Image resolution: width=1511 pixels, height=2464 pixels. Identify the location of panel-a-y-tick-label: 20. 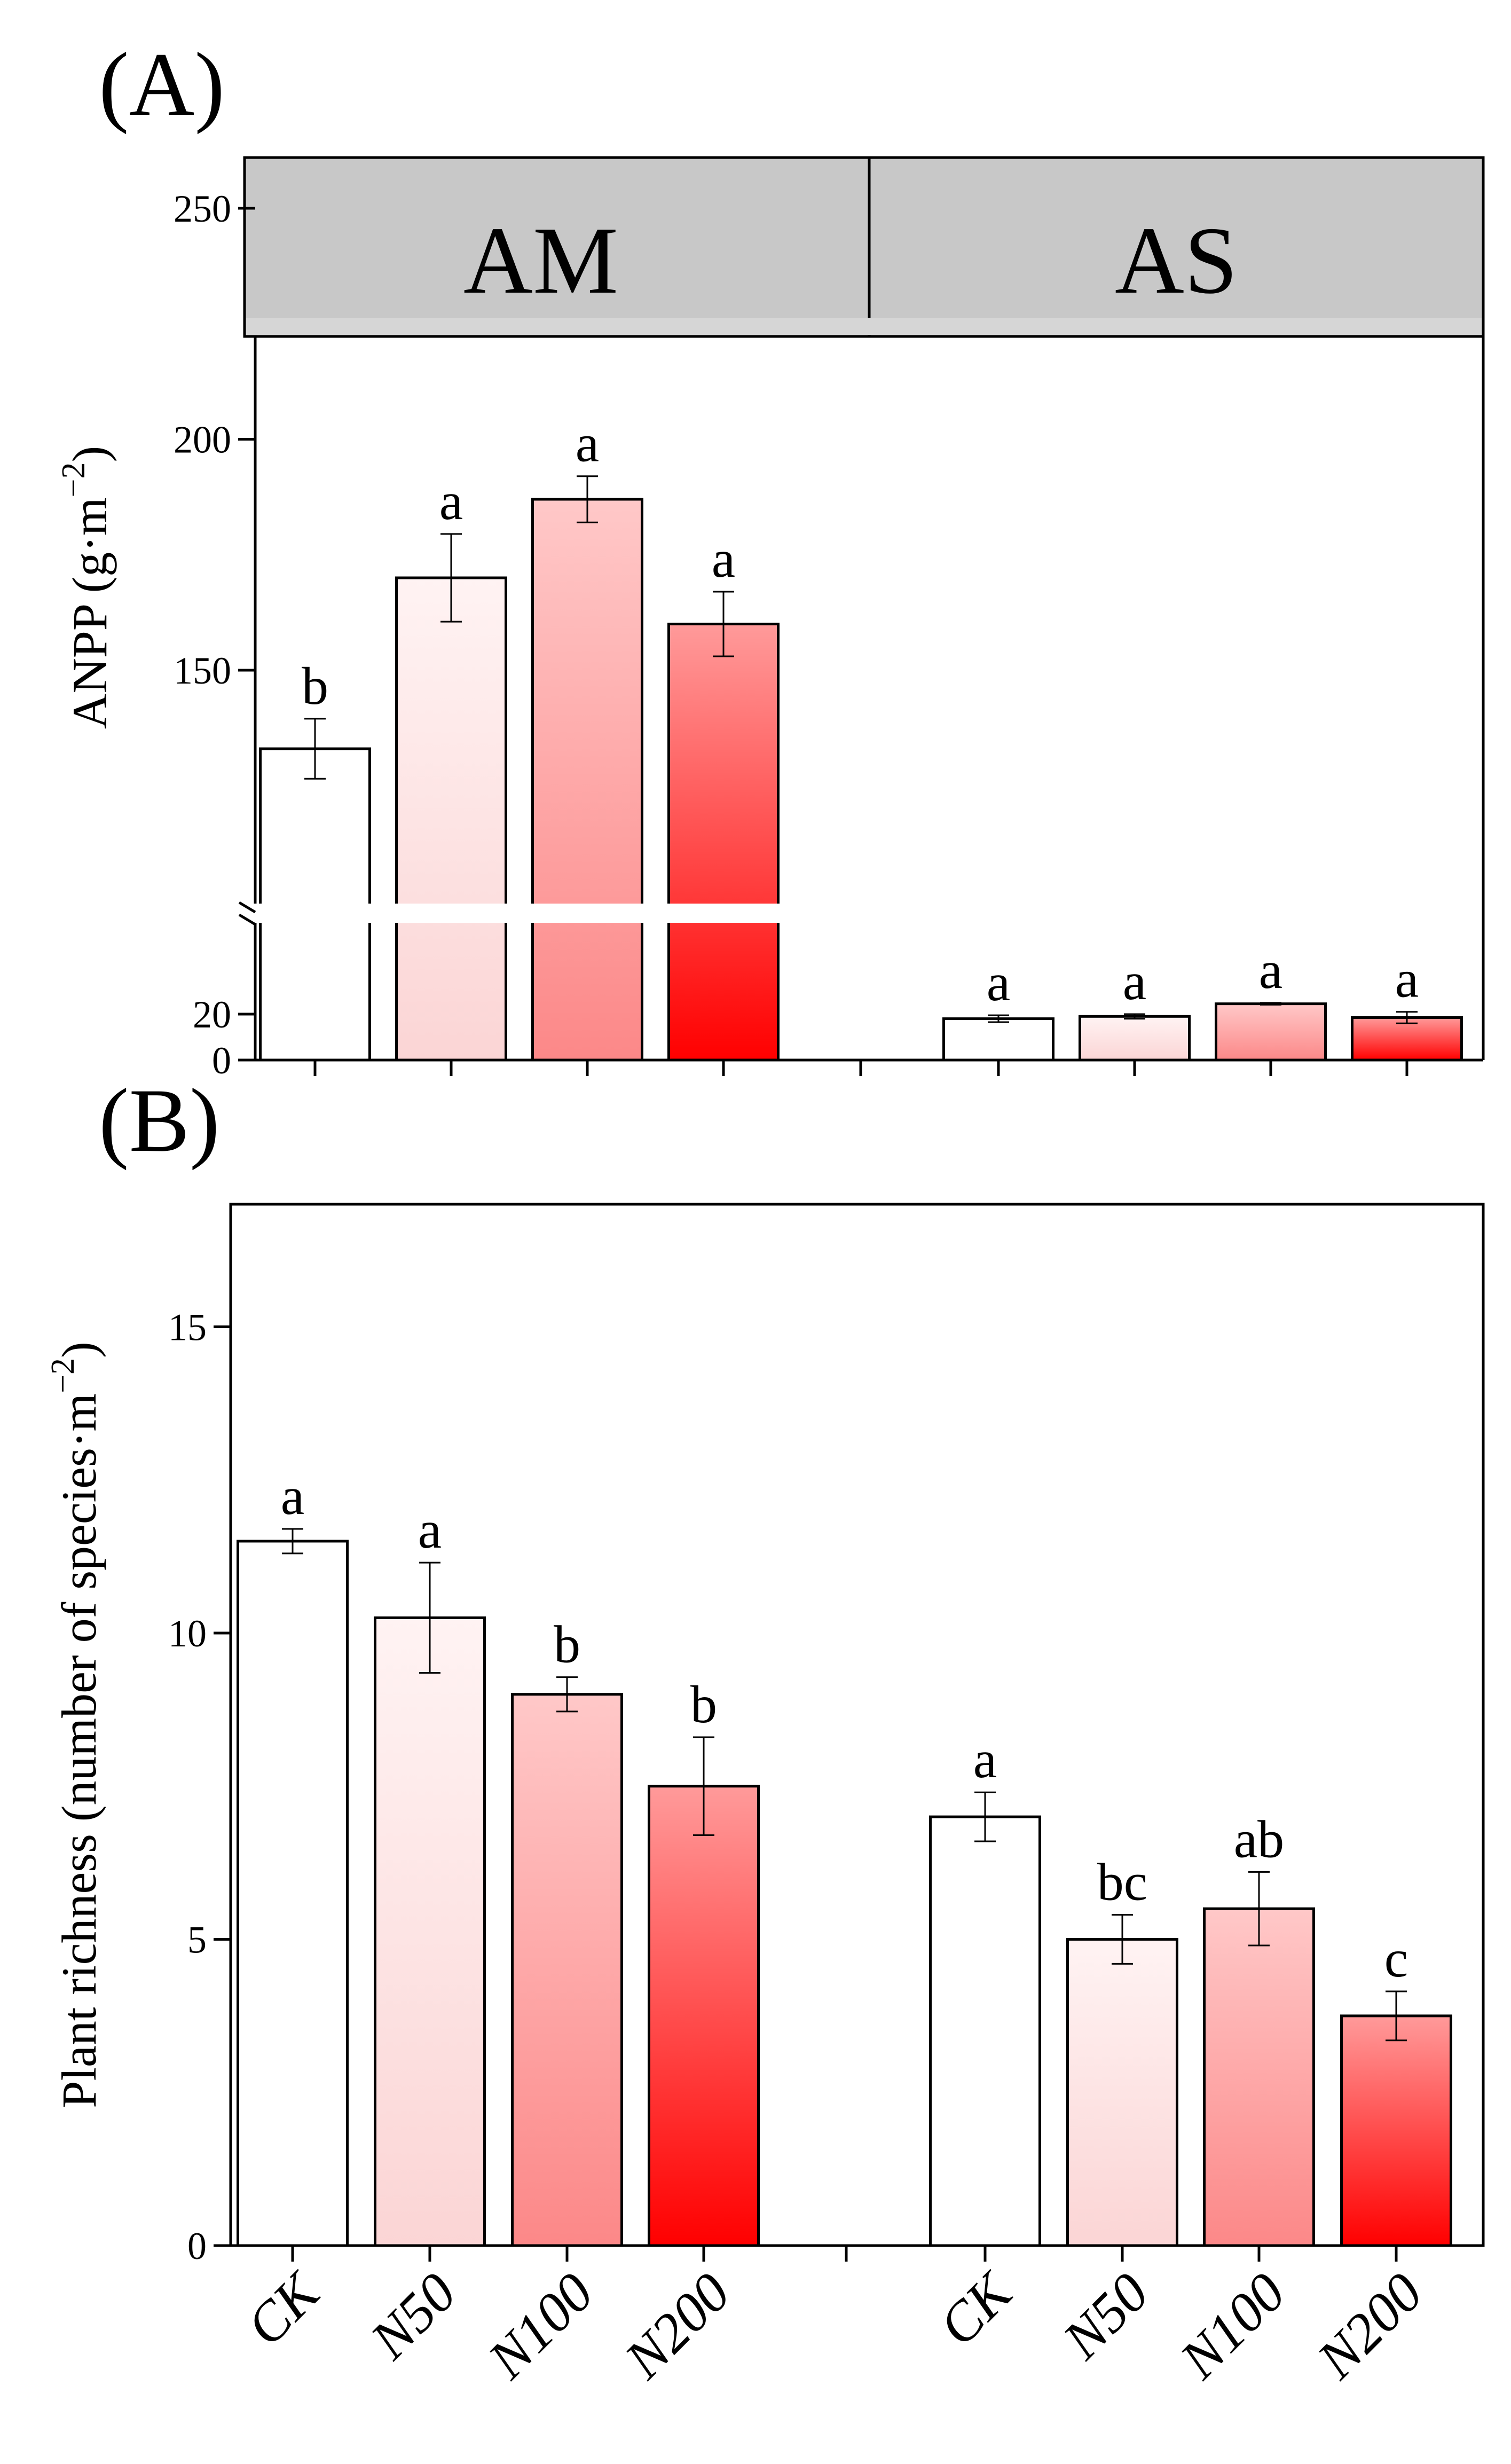
(212, 1015).